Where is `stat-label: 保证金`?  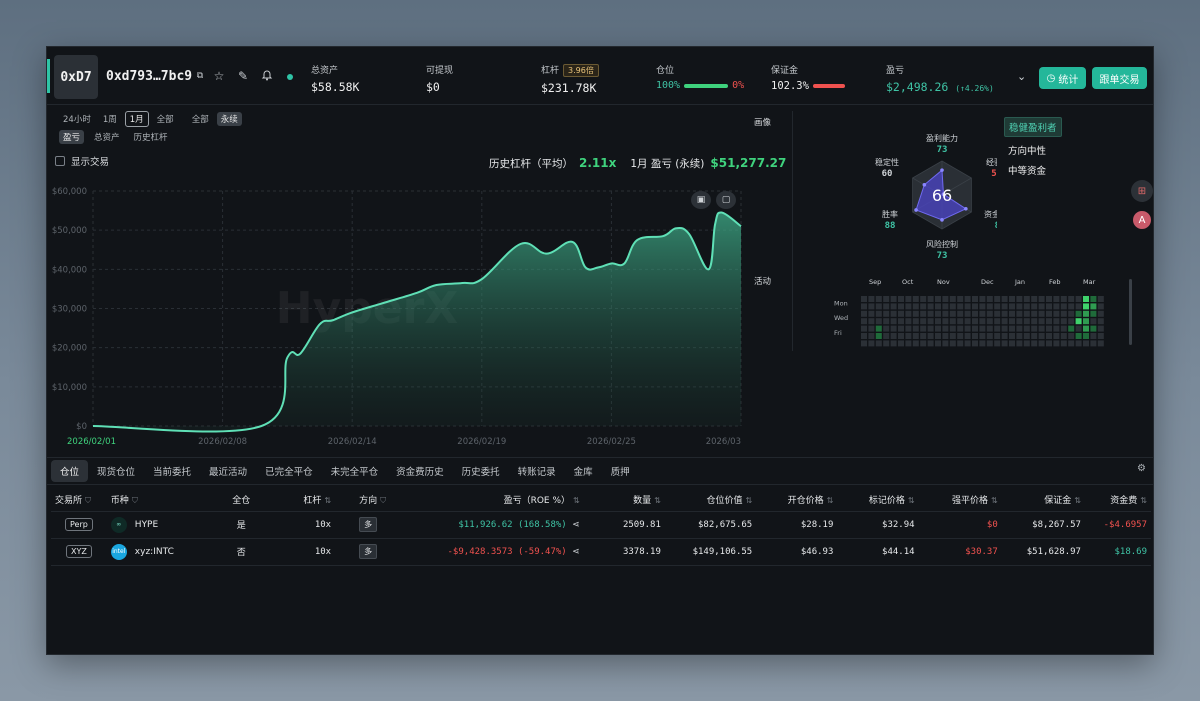 stat-label: 保证金 is located at coordinates (785, 71).